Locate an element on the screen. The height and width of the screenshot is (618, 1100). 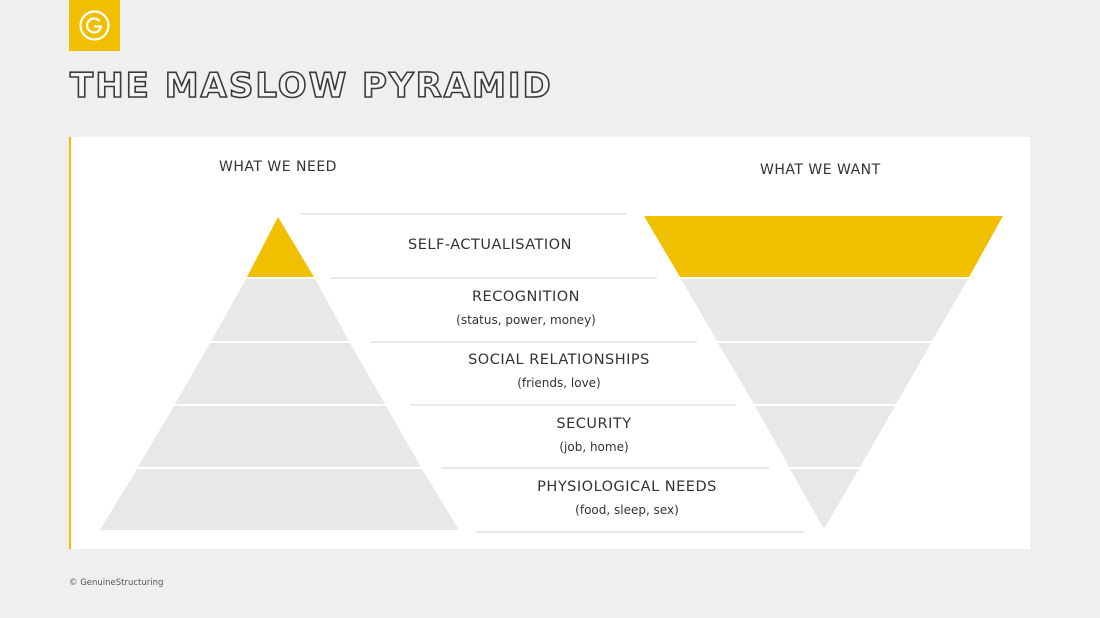
level-physiological-needs-title: PHYSIOLOGICAL NEEDS is located at coordinates (627, 487).